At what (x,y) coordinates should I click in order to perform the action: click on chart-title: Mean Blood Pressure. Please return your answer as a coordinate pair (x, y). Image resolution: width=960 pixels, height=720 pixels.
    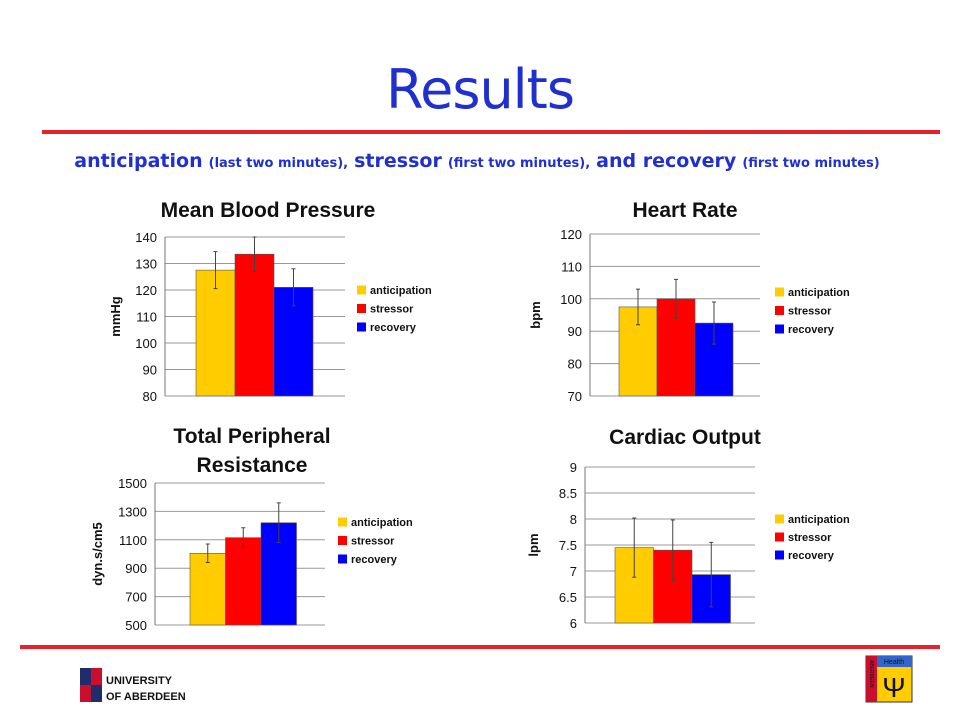
    Looking at the image, I should click on (268, 210).